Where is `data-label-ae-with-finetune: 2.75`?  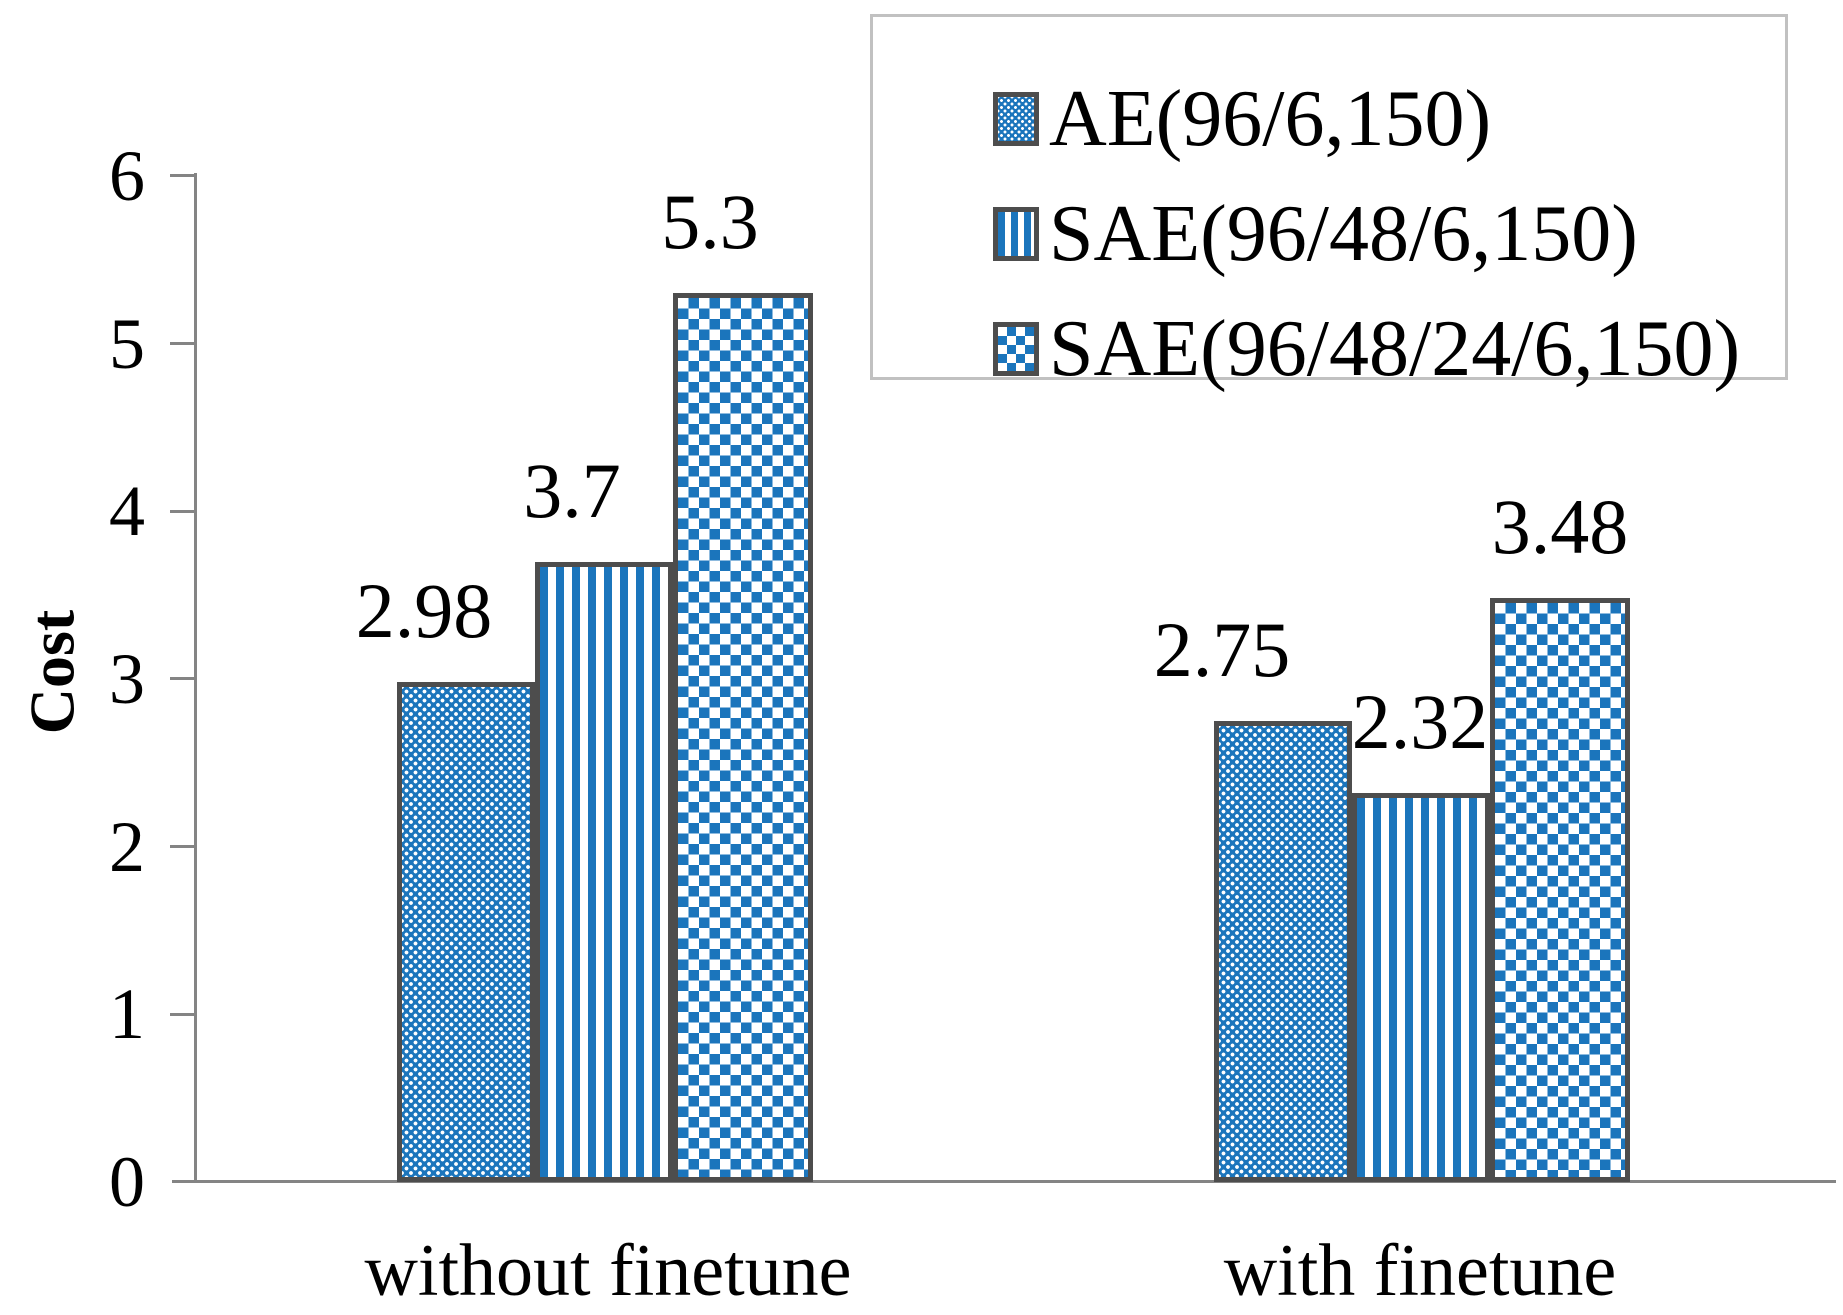
data-label-ae-with-finetune: 2.75 is located at coordinates (1222, 649).